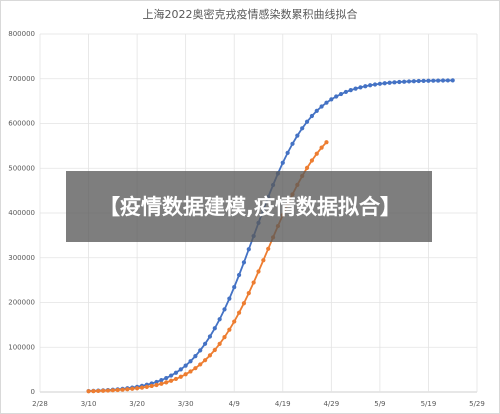  I want to click on y-tick-label: 200000, so click(21, 303).